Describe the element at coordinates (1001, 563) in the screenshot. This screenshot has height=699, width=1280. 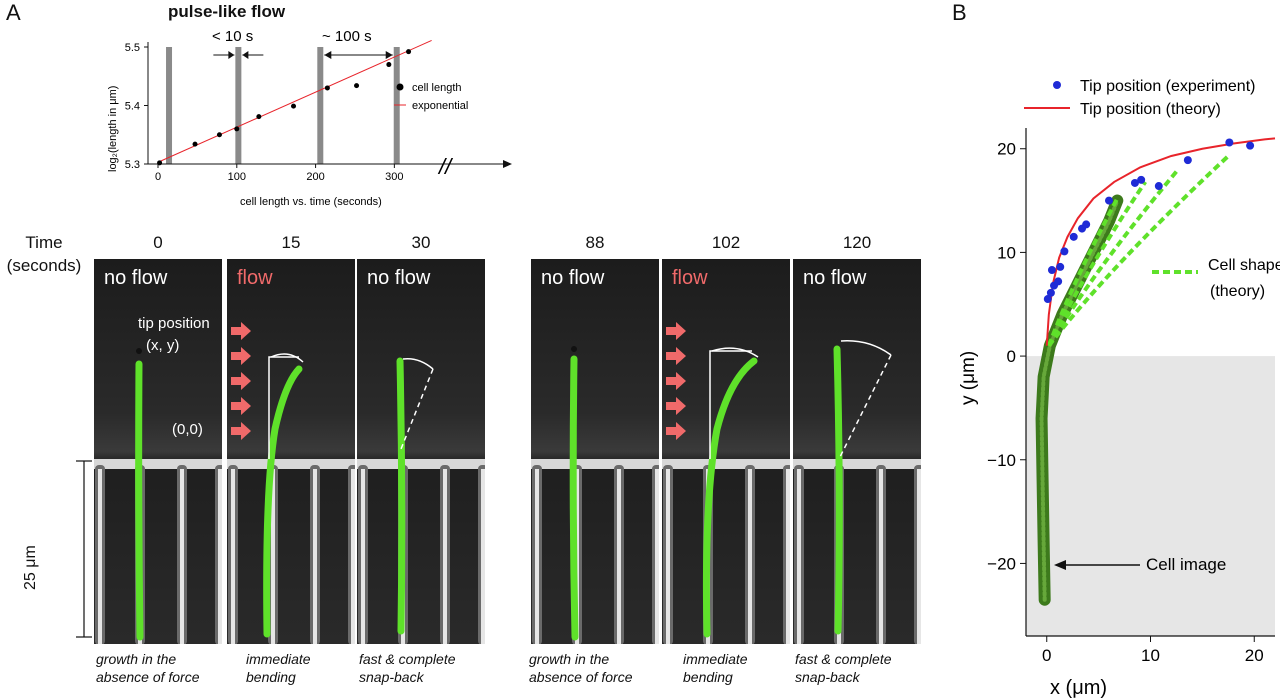
I see `y-tick-label-b: −20` at that location.